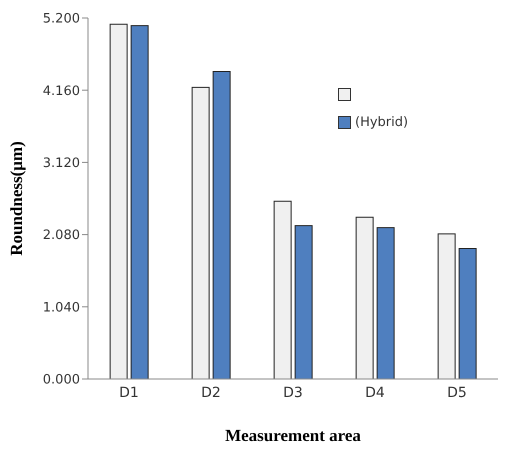  What do you see at coordinates (129, 392) in the screenshot?
I see `x-tick-label: D1` at bounding box center [129, 392].